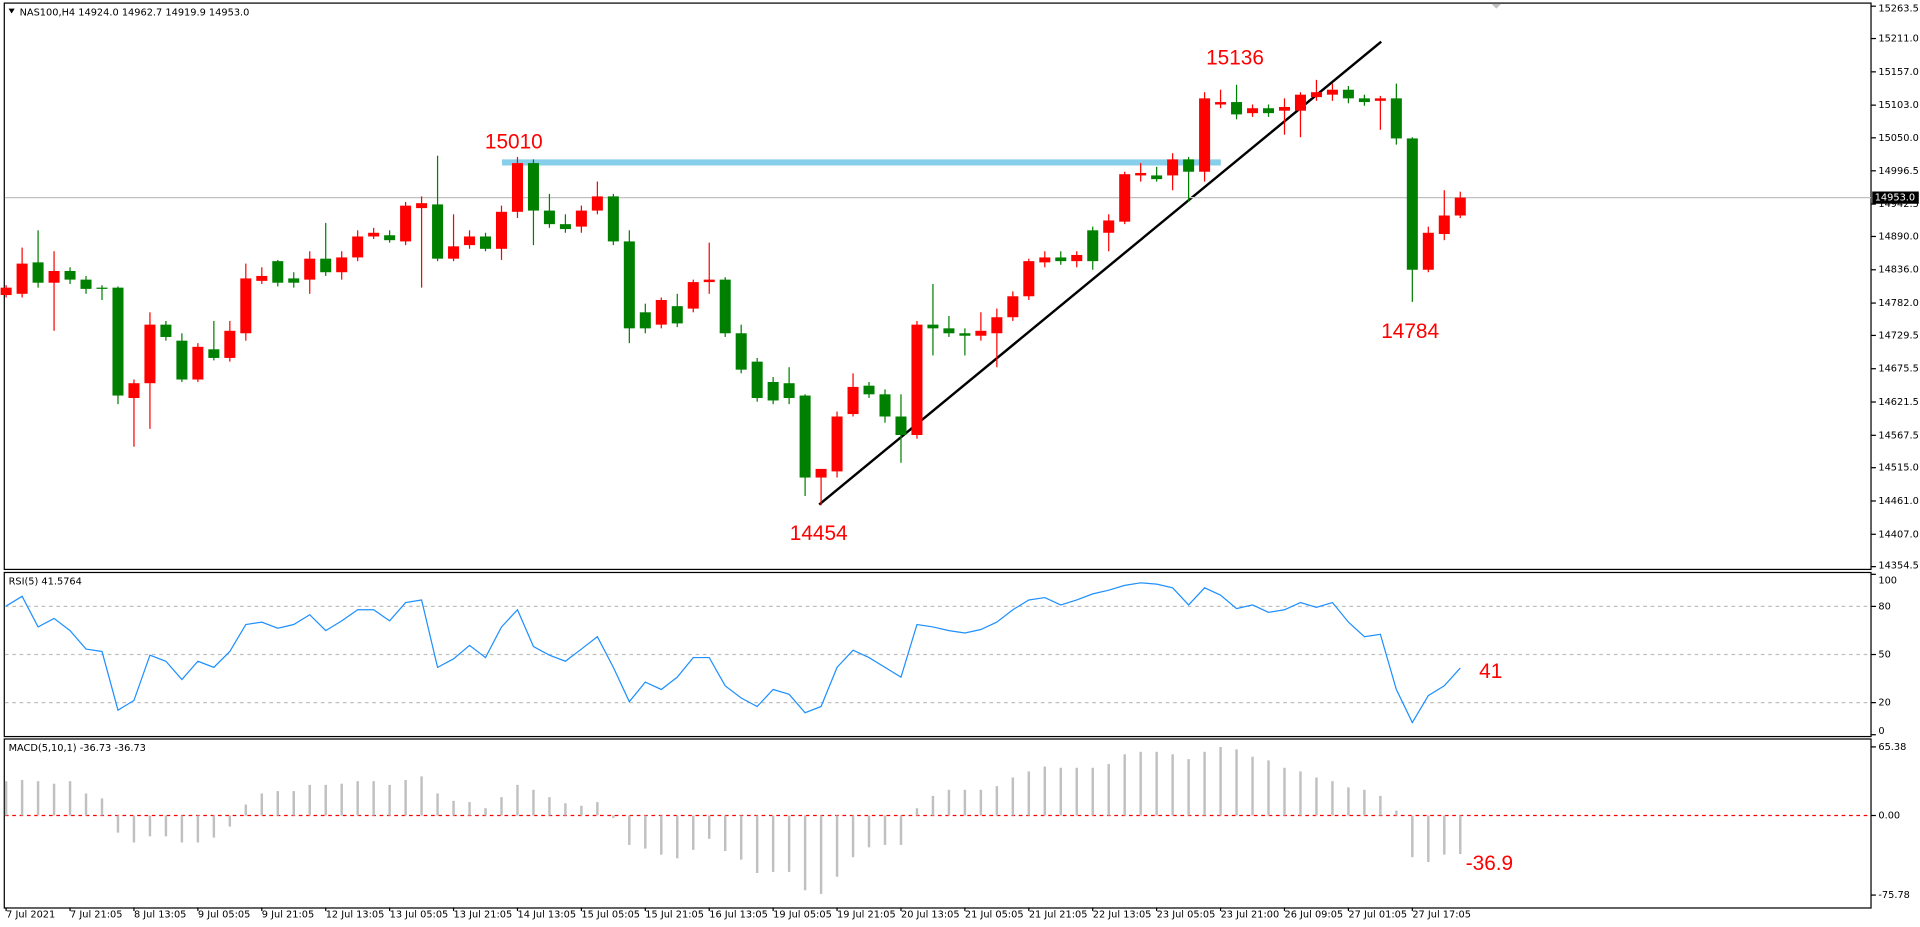 The image size is (1920, 927). I want to click on y-tick-label: 14890.0, so click(1898, 236).